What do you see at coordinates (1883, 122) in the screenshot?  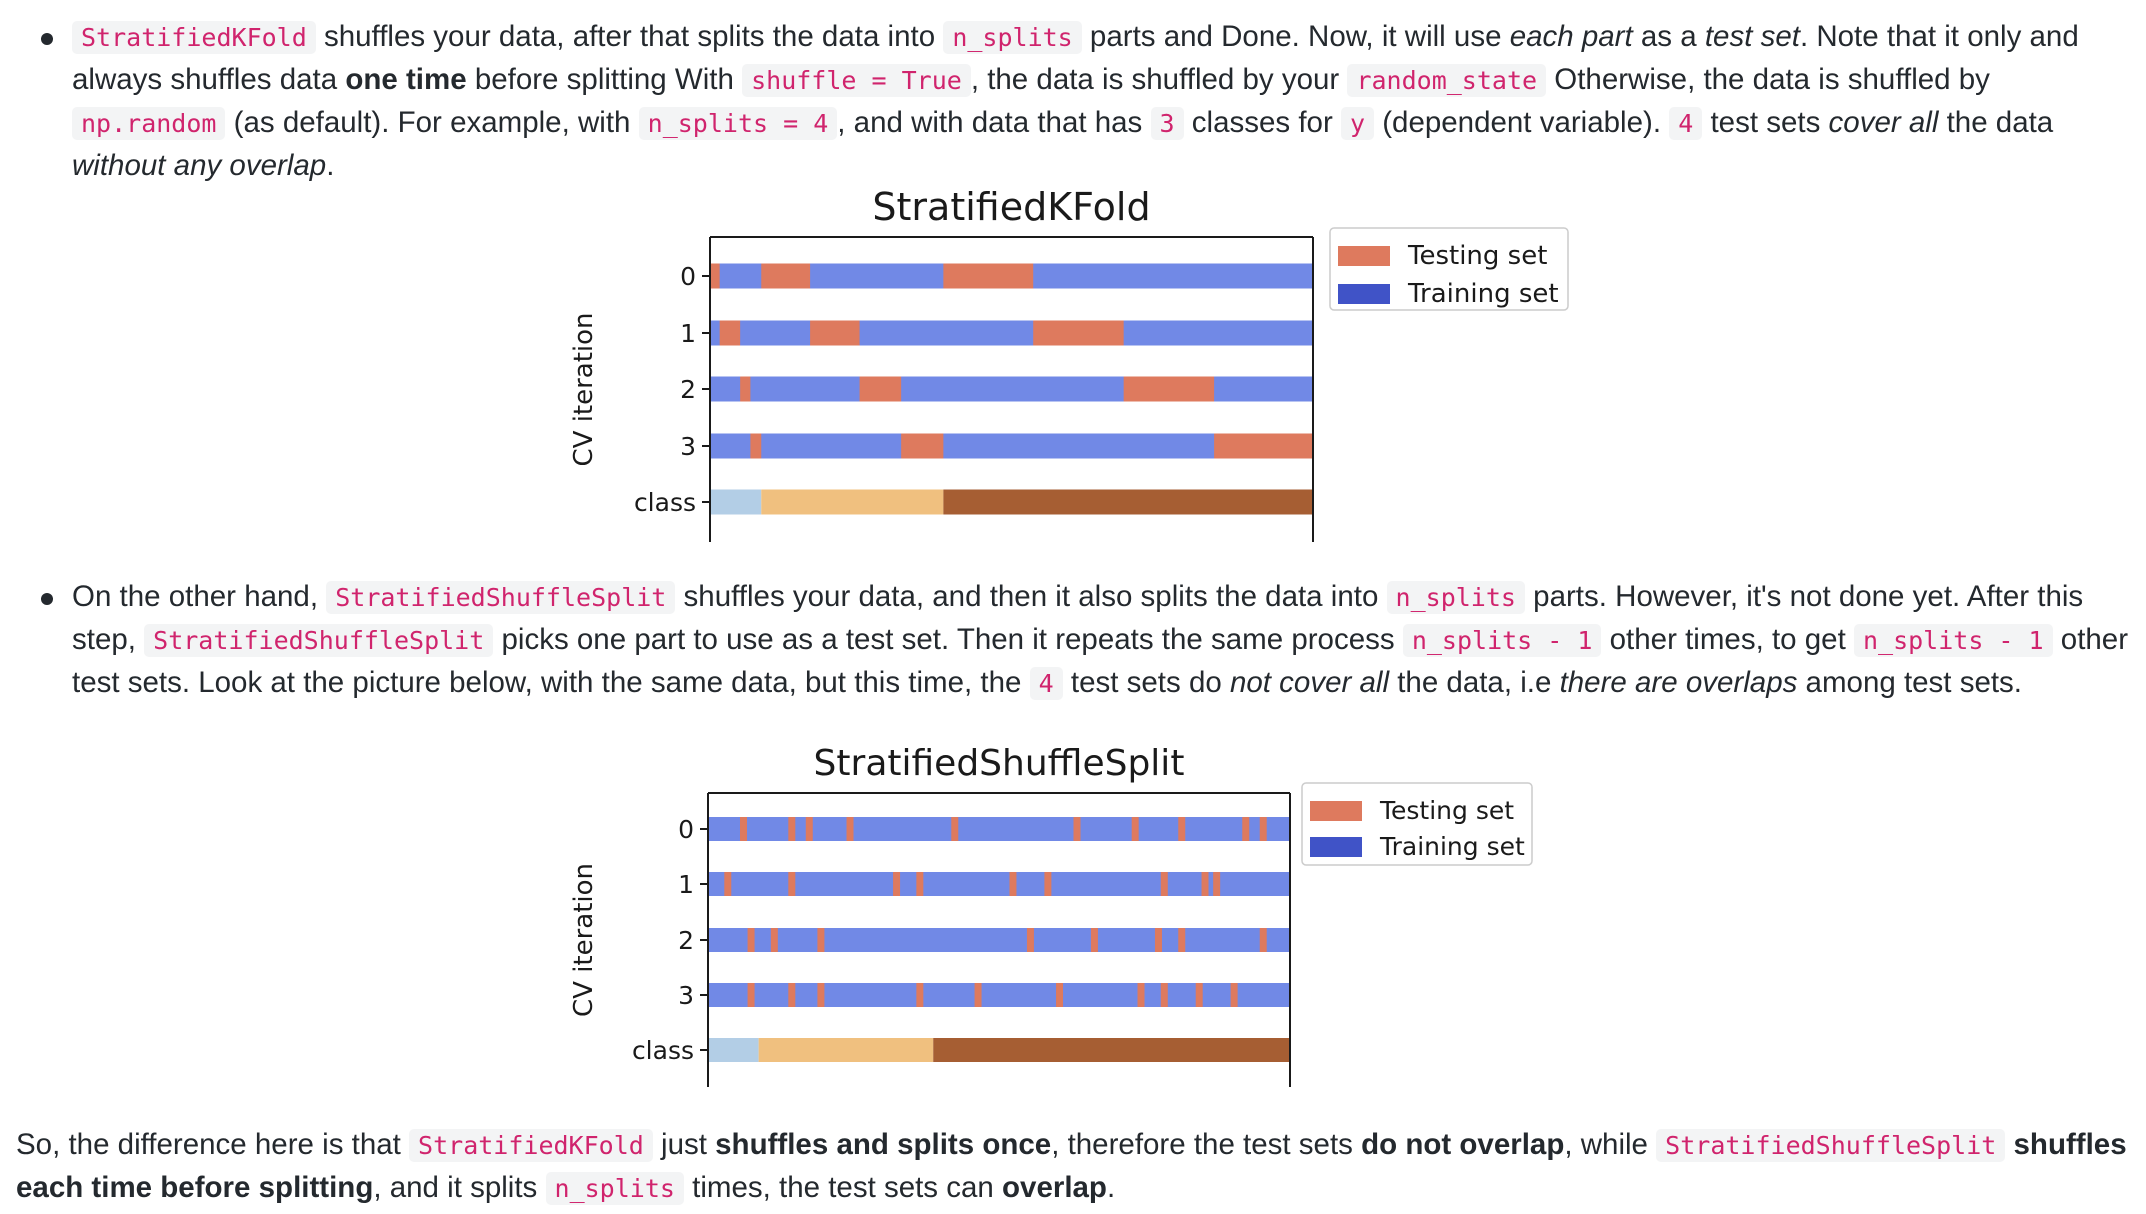 I see `emphasis: cover all` at bounding box center [1883, 122].